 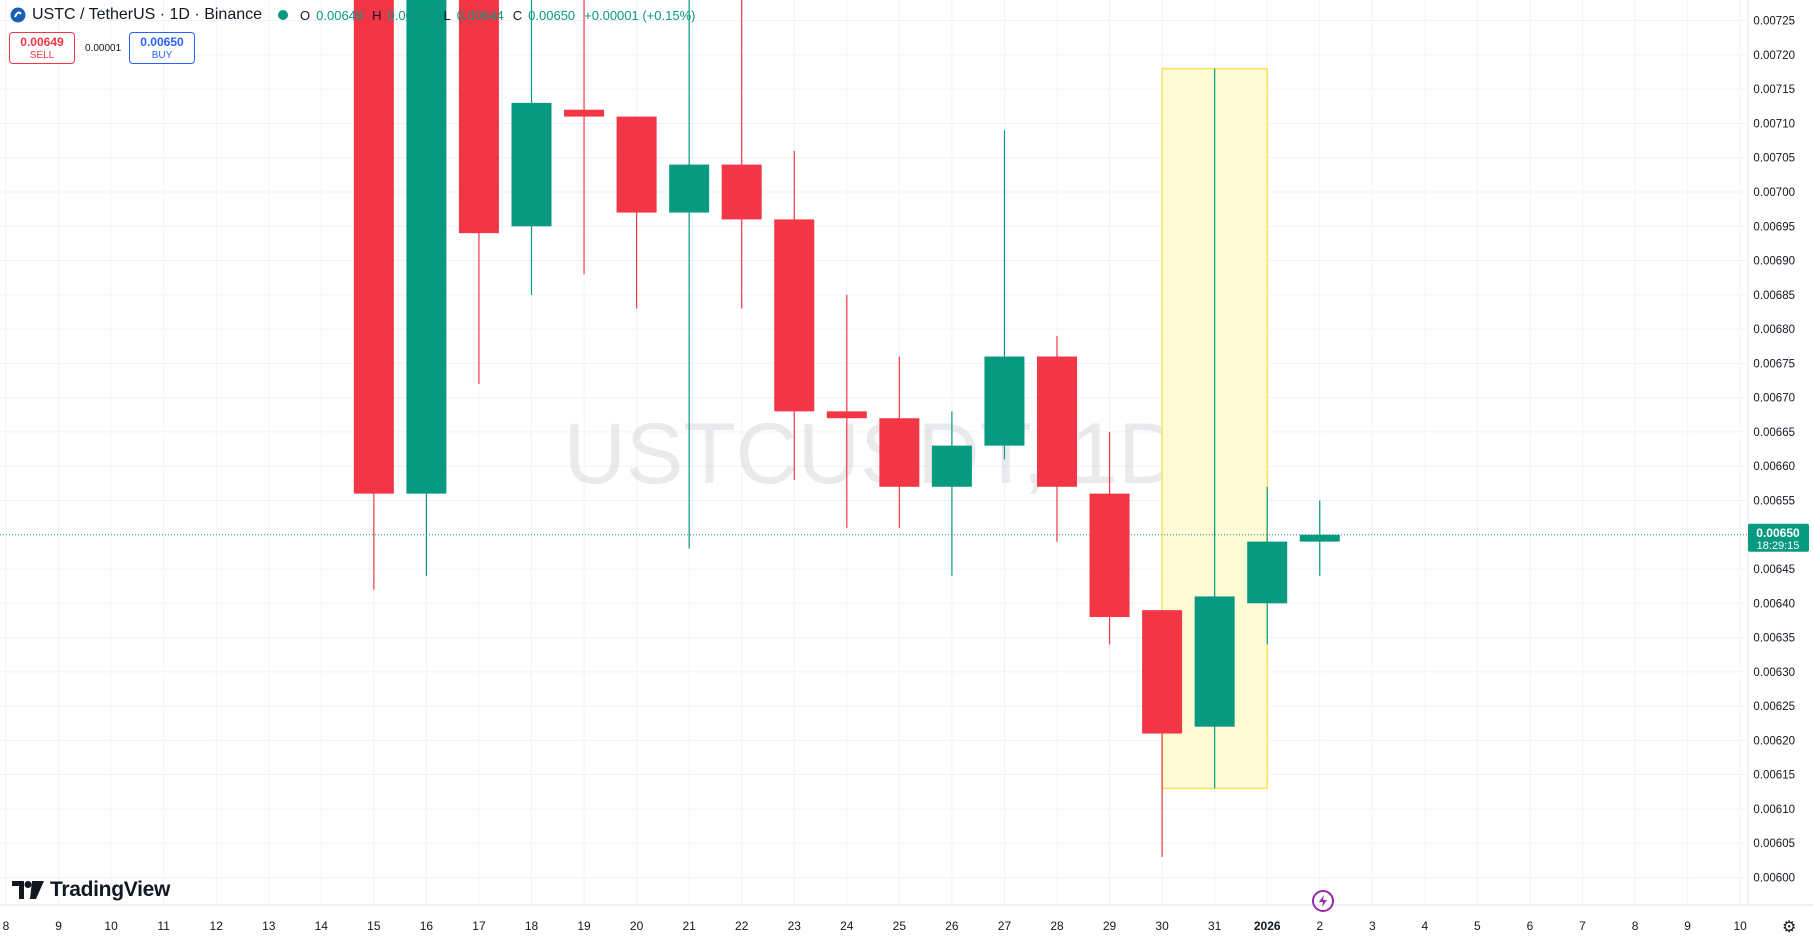 What do you see at coordinates (1774, 639) in the screenshot?
I see `price-tick-label: 0.00635` at bounding box center [1774, 639].